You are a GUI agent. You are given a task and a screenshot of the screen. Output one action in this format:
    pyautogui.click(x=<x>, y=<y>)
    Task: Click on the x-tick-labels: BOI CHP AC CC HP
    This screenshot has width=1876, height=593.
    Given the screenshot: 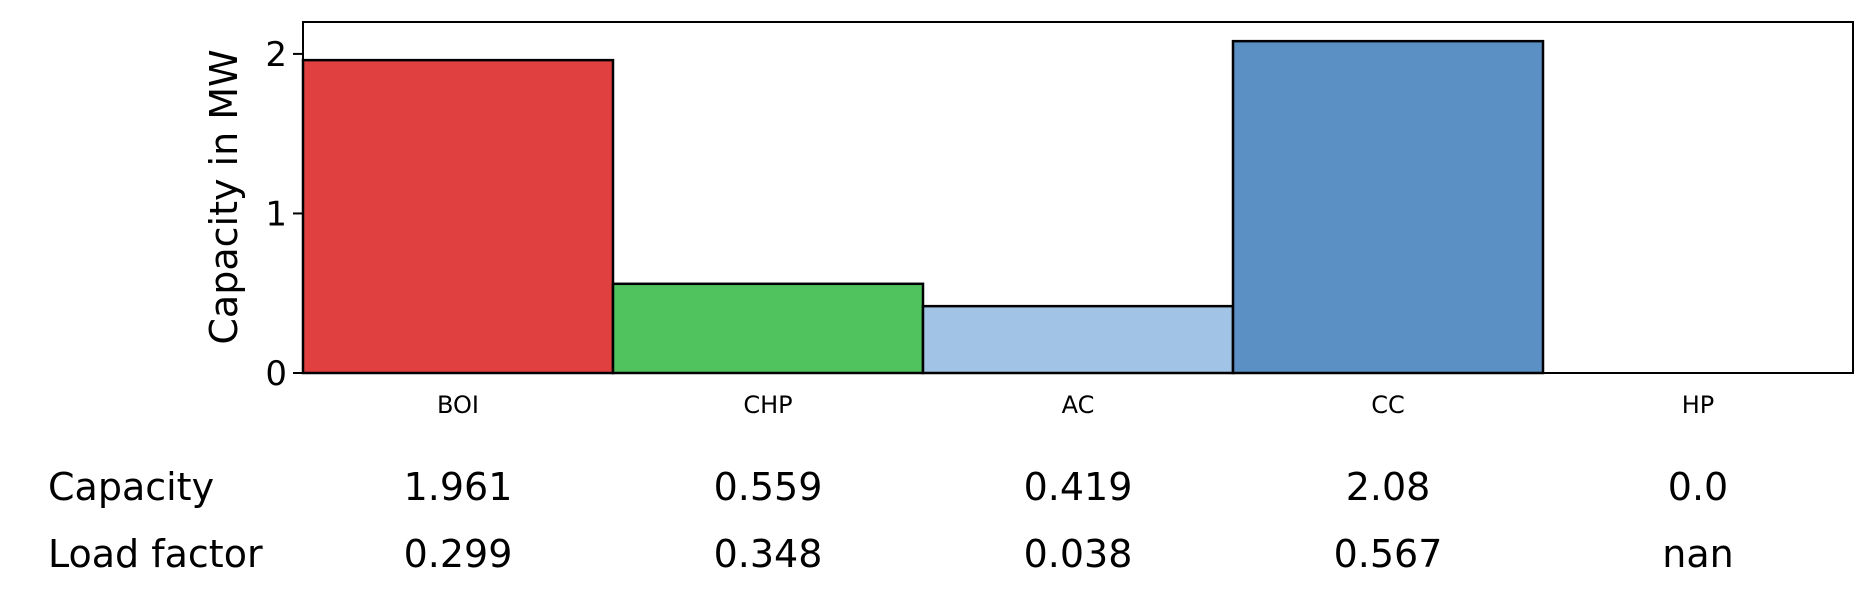 What is the action you would take?
    pyautogui.click(x=1075, y=405)
    